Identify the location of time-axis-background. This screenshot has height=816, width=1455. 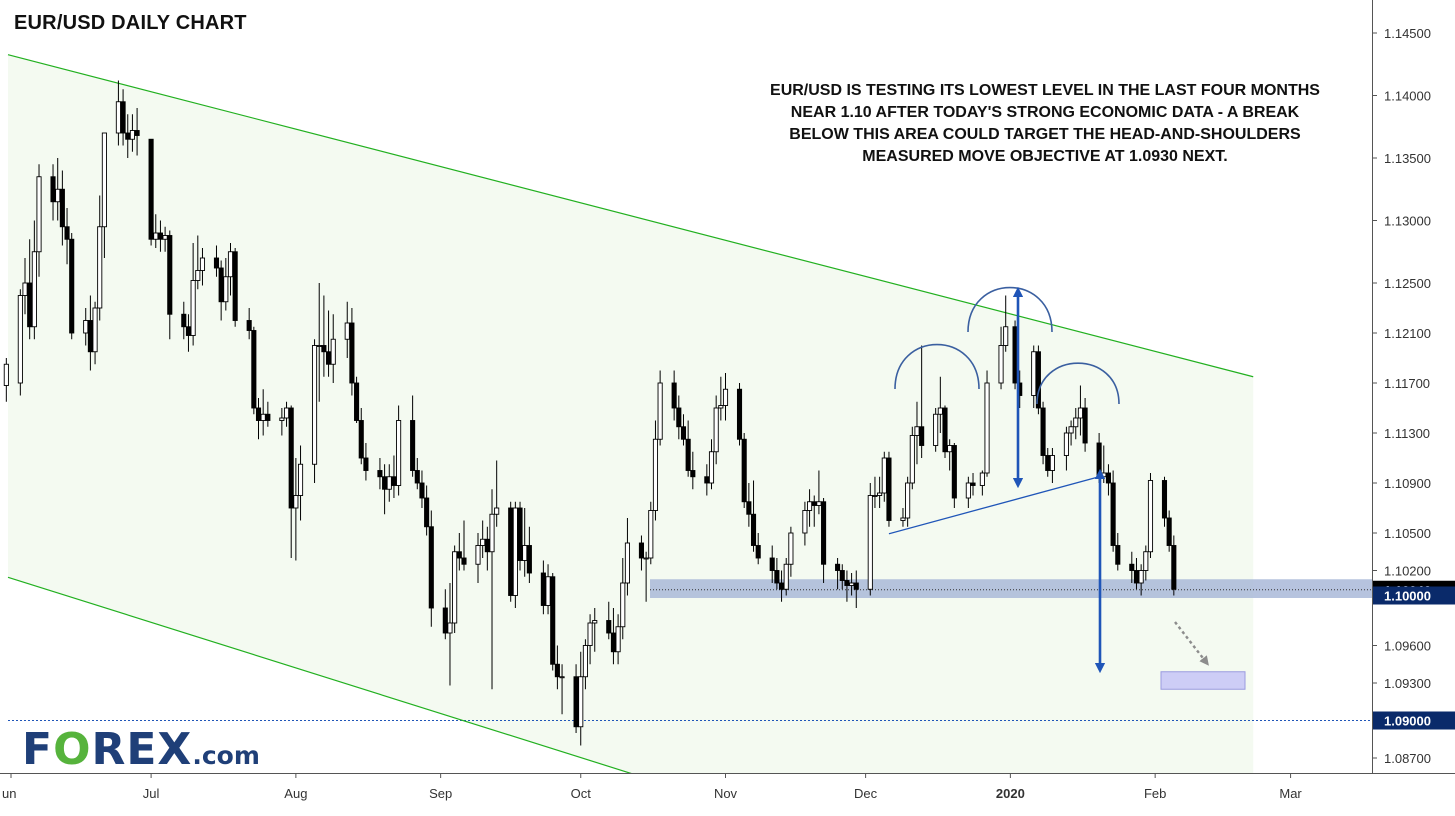
(686, 792).